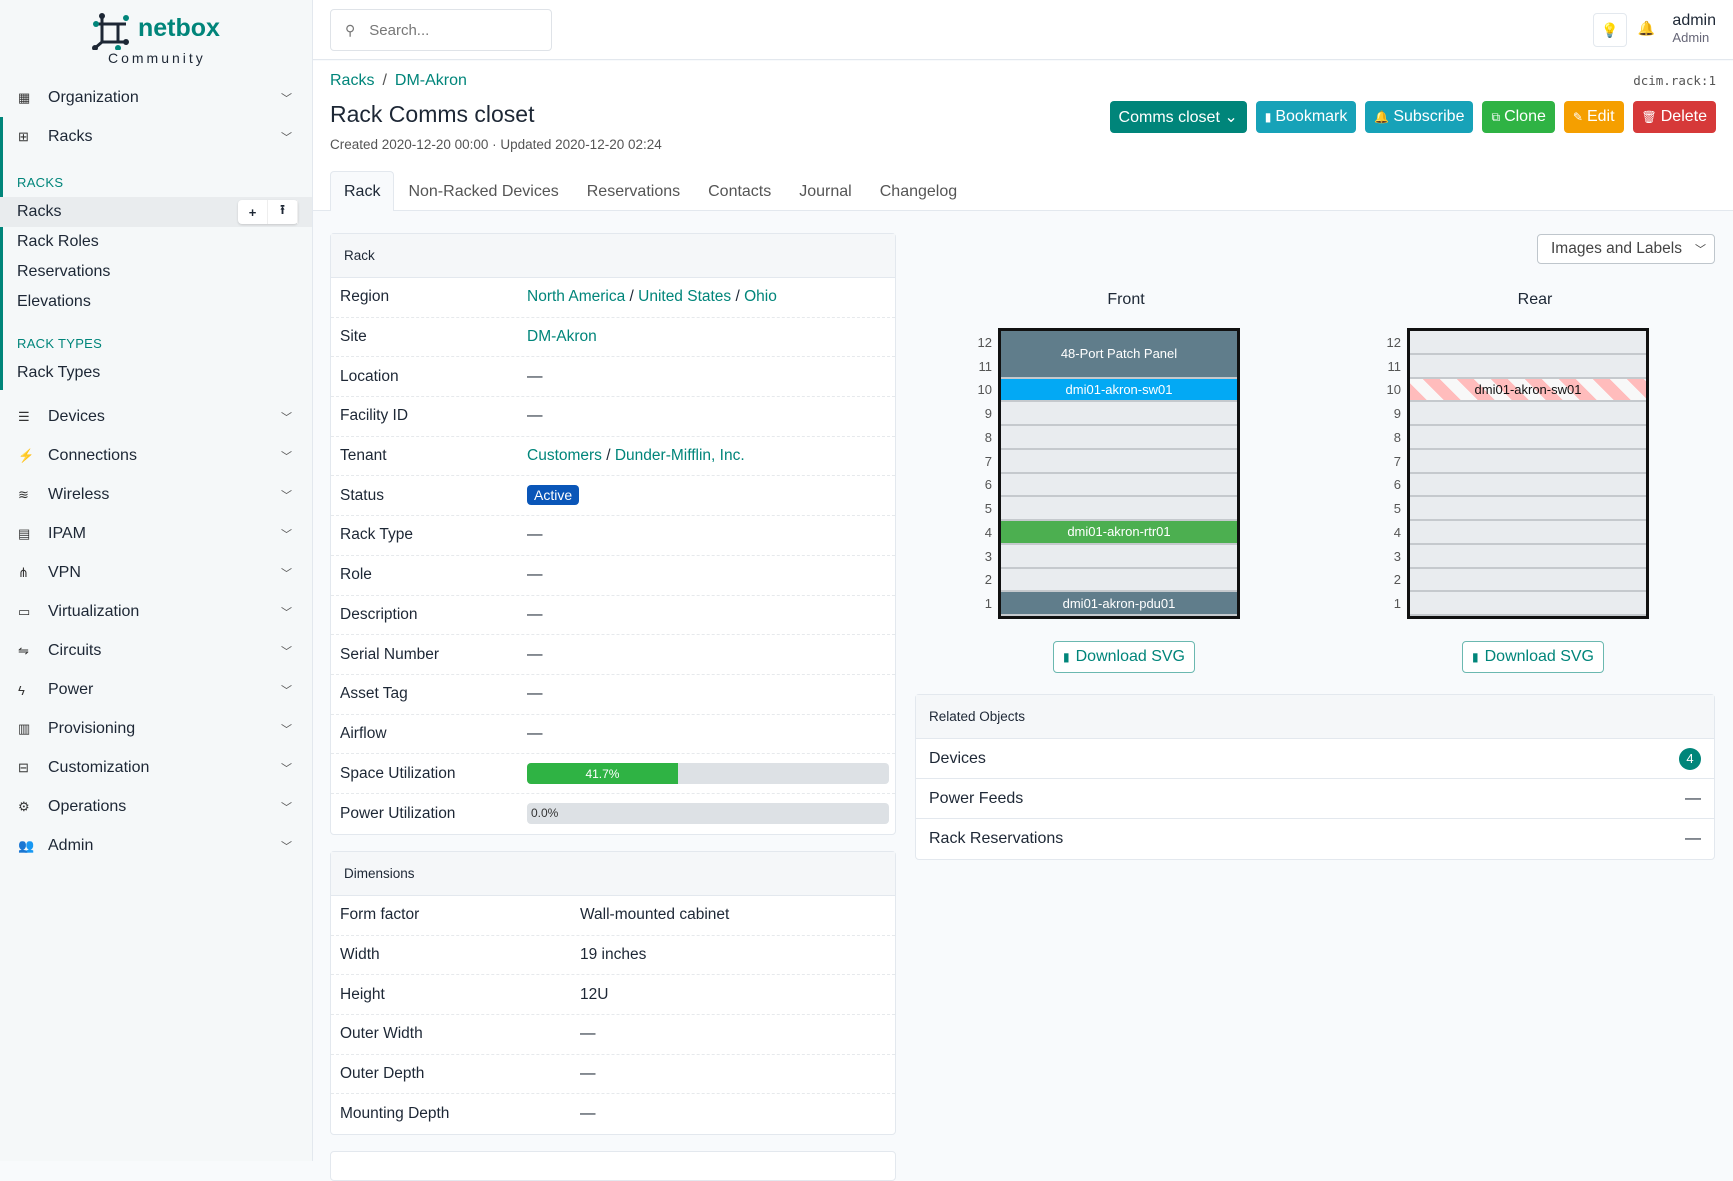 This screenshot has width=1733, height=1181. What do you see at coordinates (1593, 117) in the screenshot?
I see `edit-button: ✎ Edit` at bounding box center [1593, 117].